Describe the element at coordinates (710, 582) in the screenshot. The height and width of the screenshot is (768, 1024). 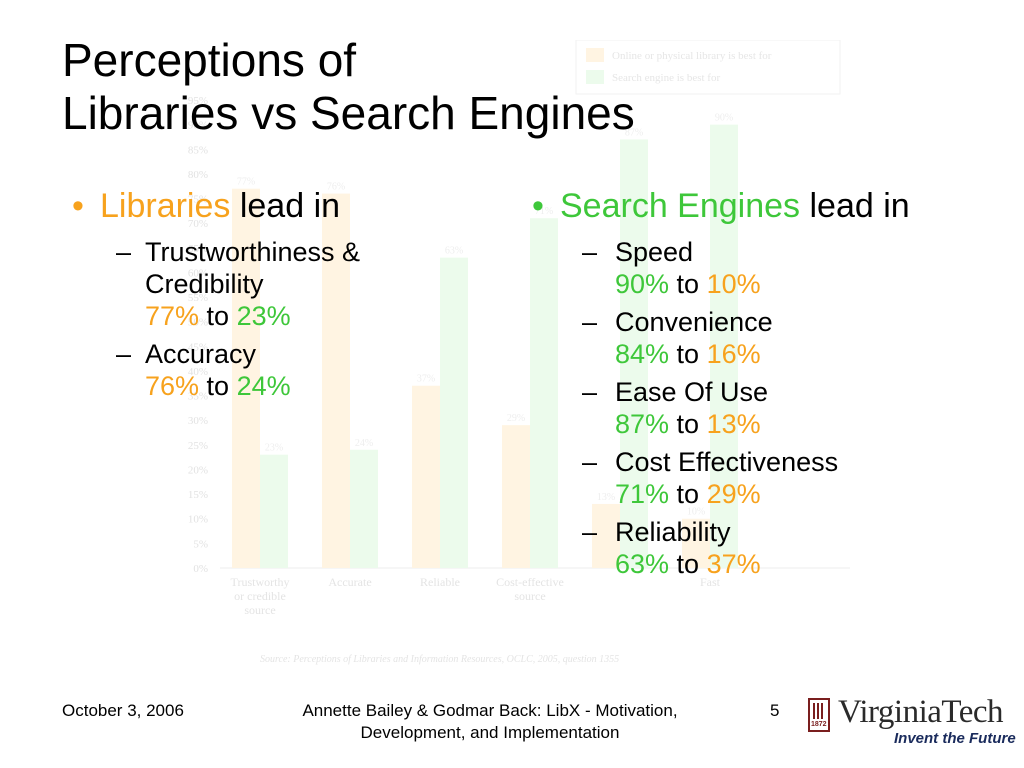
I see `x-category-label: Fast` at that location.